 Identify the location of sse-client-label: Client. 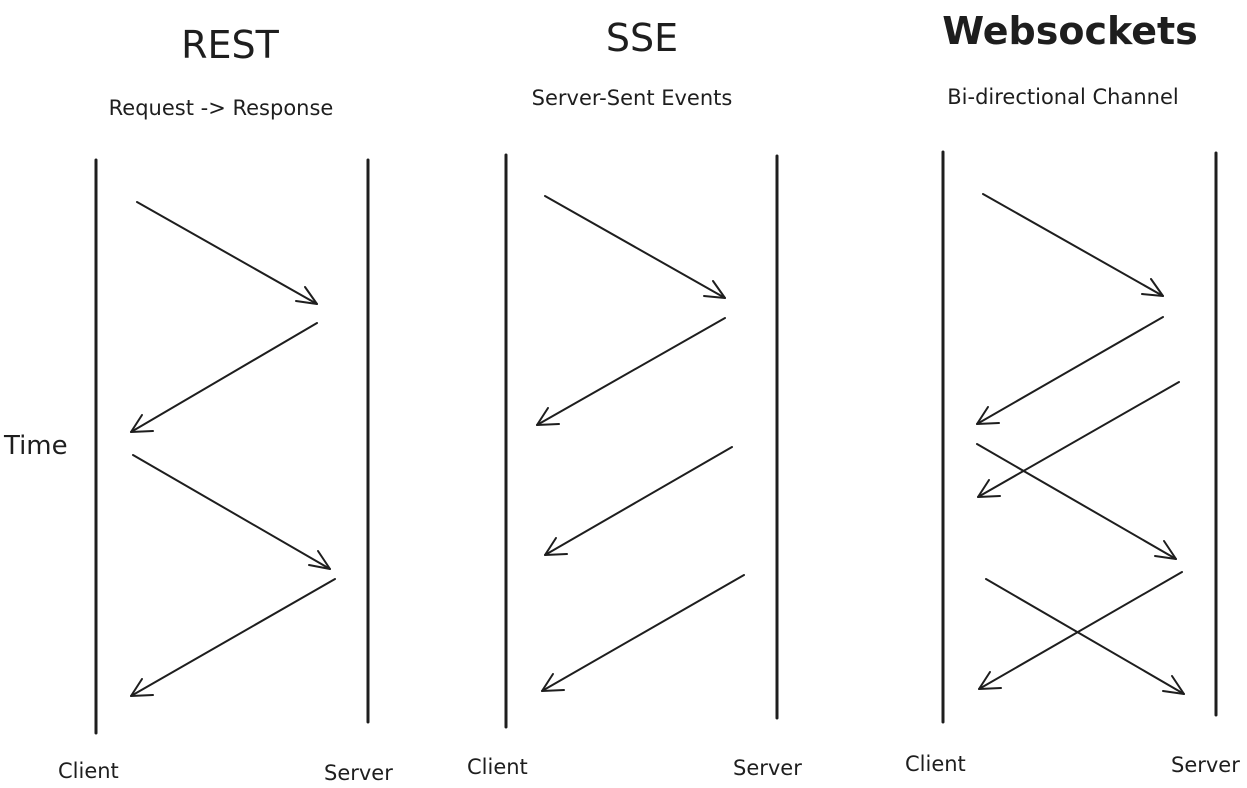
(497, 767).